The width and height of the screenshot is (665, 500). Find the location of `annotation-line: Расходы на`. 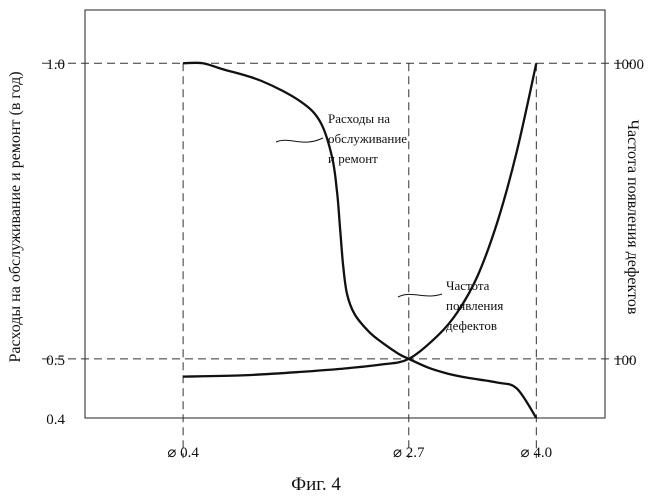

annotation-line: Расходы на is located at coordinates (359, 118).